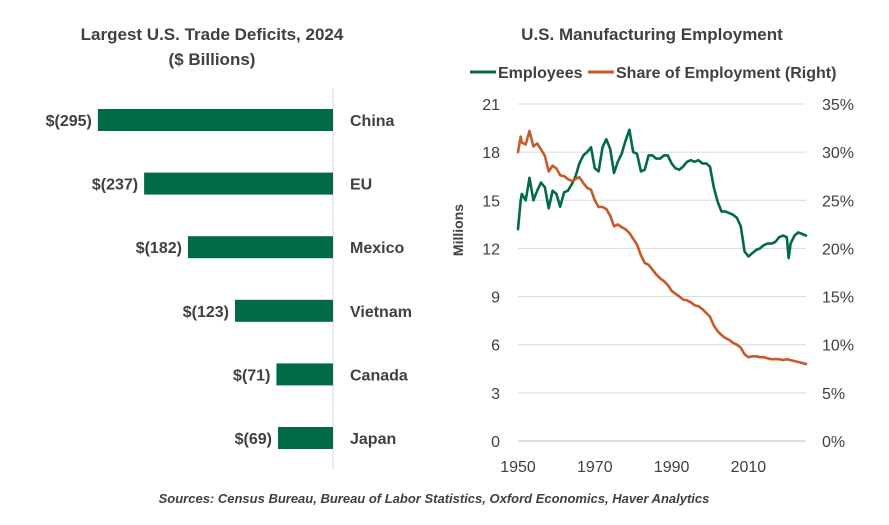 This screenshot has width=889, height=525. I want to click on bar-china, so click(215, 120).